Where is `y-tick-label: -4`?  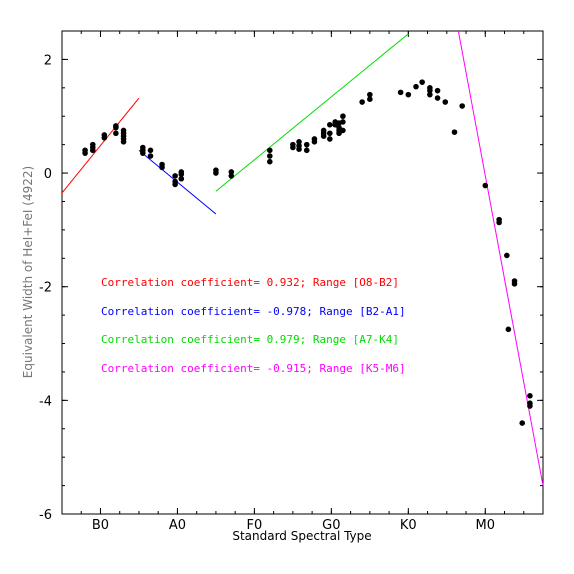 y-tick-label: -4 is located at coordinates (45, 401).